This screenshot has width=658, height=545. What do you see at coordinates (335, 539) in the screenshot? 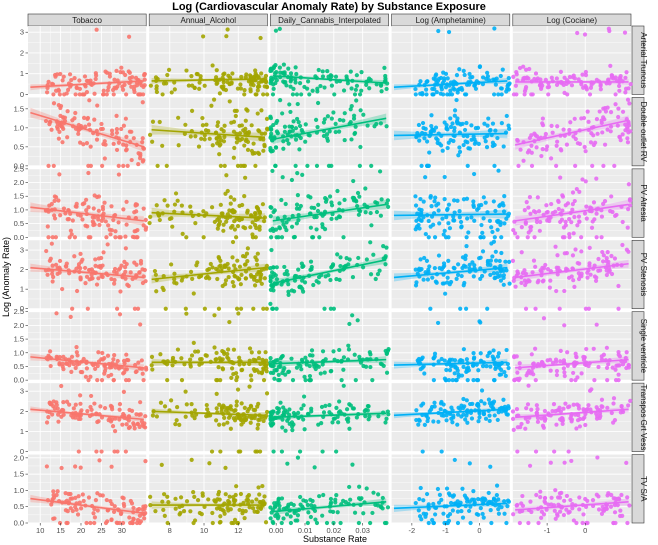
I see `x-axis-label: Substance Rate` at bounding box center [335, 539].